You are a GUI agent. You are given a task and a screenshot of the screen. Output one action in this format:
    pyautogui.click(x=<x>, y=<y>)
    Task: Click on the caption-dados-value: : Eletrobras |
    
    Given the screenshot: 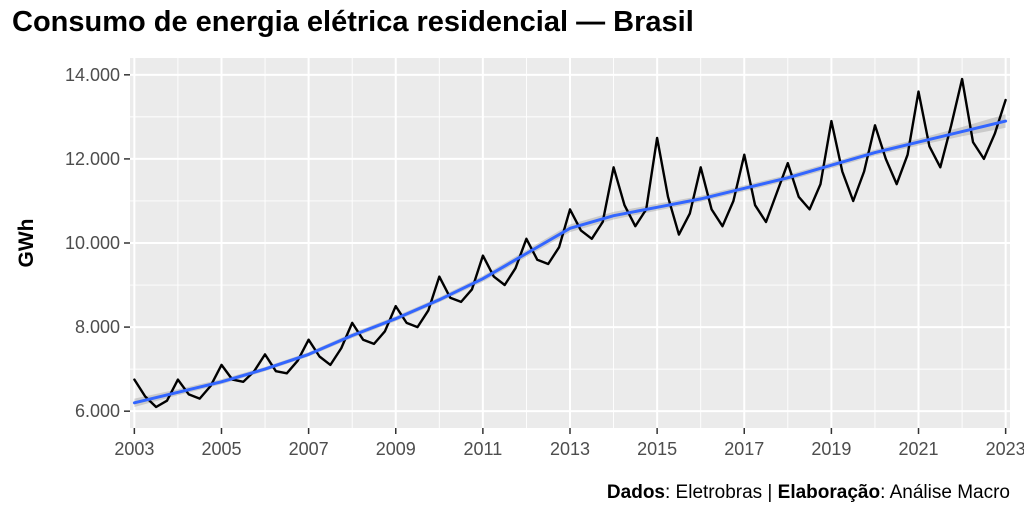 What is the action you would take?
    pyautogui.click(x=721, y=492)
    